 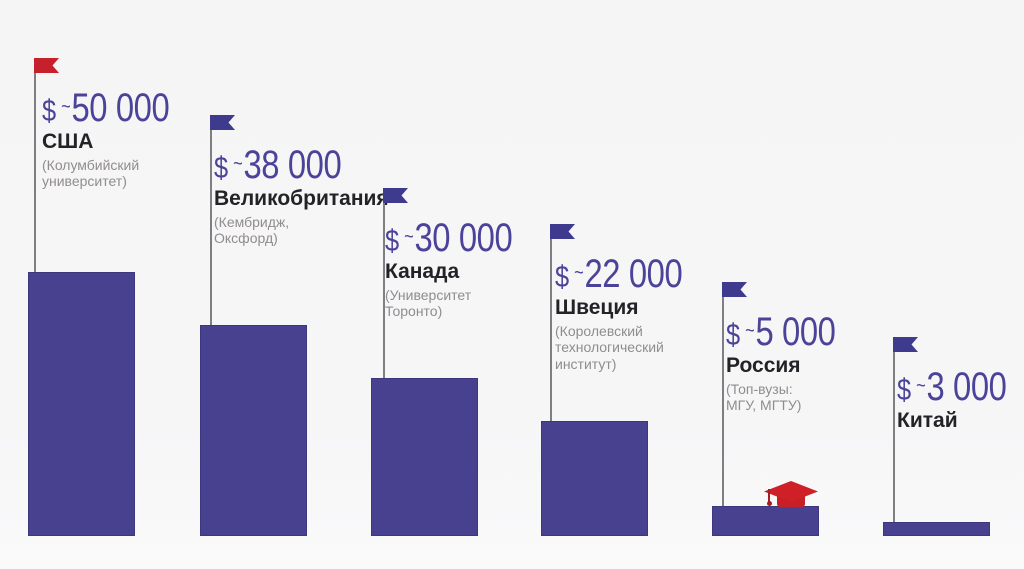 What do you see at coordinates (764, 405) in the screenshot?
I see `university-note-line: МГУ, МГТУ)` at bounding box center [764, 405].